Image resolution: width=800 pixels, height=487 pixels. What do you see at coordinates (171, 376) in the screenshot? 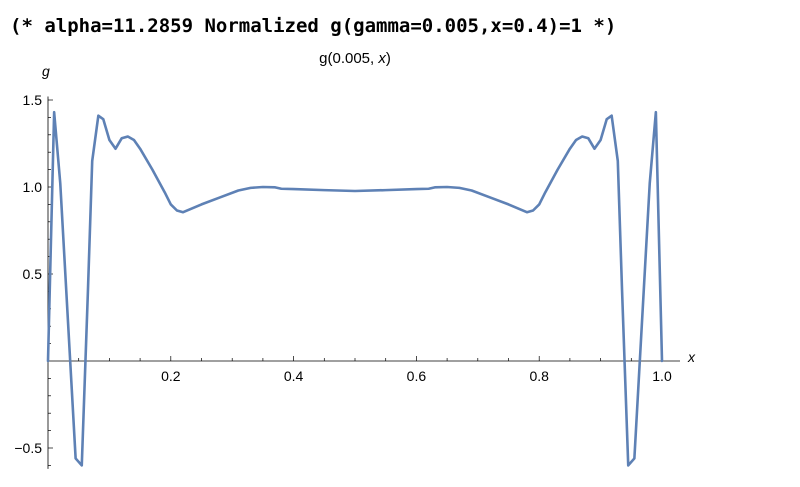
I see `x-tick-label: 0.2` at bounding box center [171, 376].